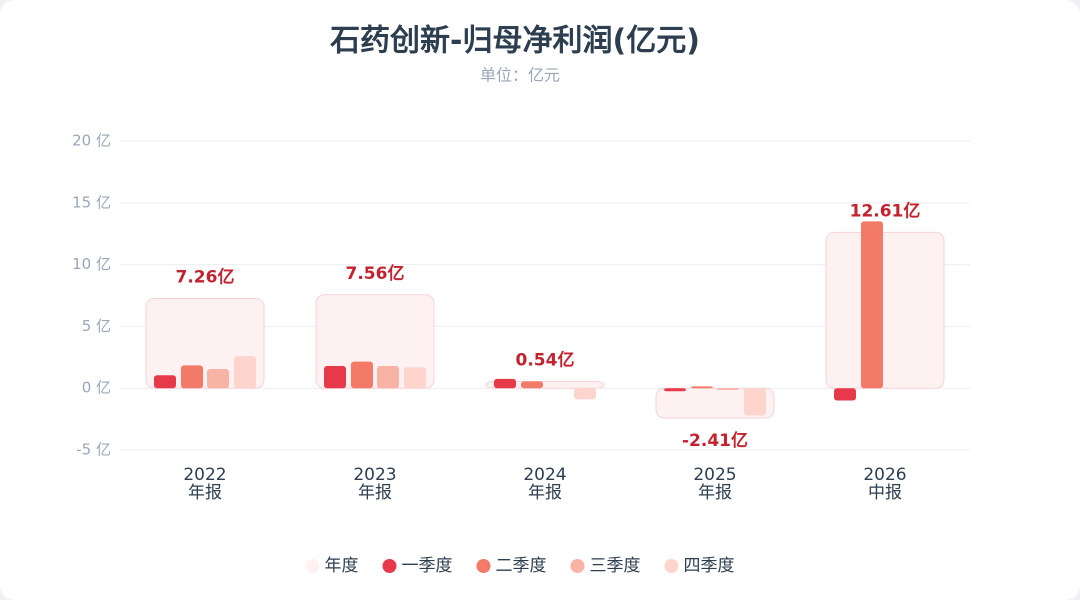 The height and width of the screenshot is (600, 1080). What do you see at coordinates (96, 388) in the screenshot?
I see `y-tick-label: 0 亿` at bounding box center [96, 388].